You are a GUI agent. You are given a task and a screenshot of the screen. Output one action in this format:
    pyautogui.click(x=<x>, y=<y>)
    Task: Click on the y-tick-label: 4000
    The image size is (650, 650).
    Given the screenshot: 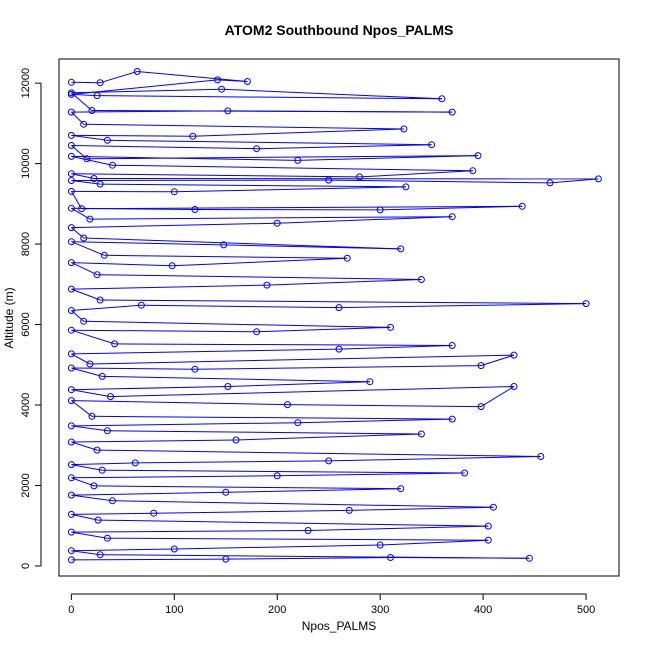 What is the action you would take?
    pyautogui.click(x=26, y=405)
    